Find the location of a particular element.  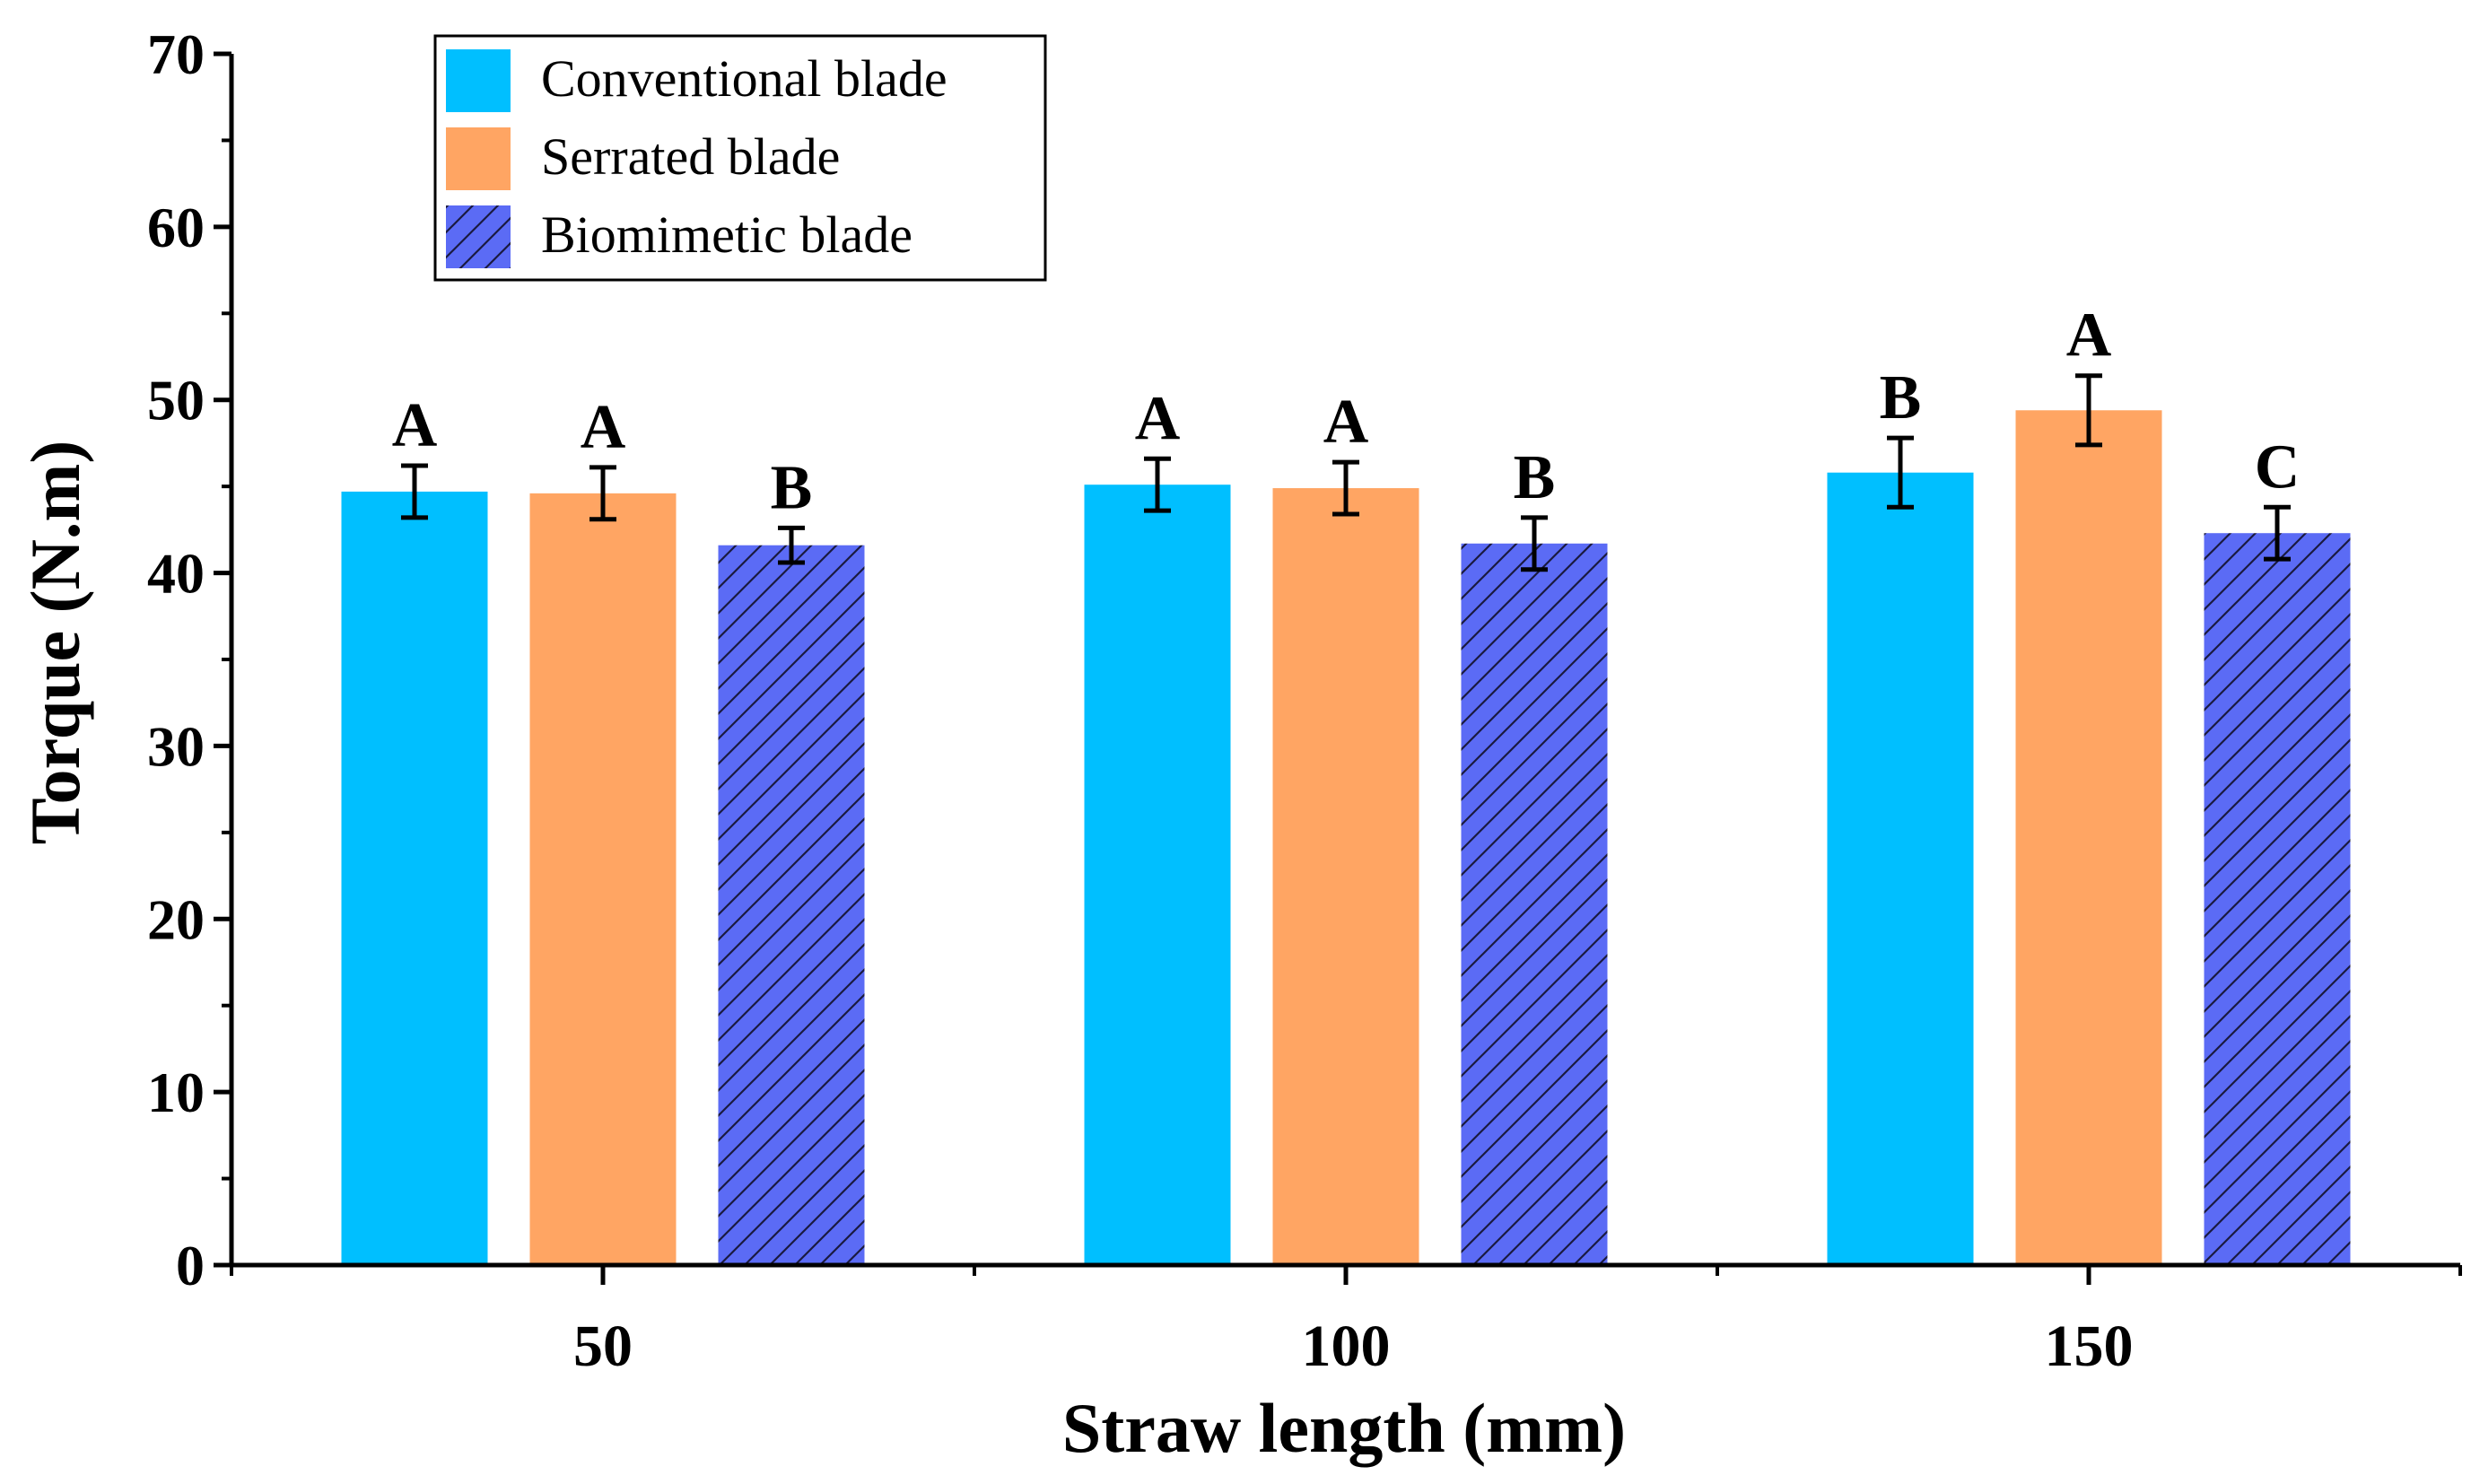

y-tick-label: 10 is located at coordinates (176, 1093).